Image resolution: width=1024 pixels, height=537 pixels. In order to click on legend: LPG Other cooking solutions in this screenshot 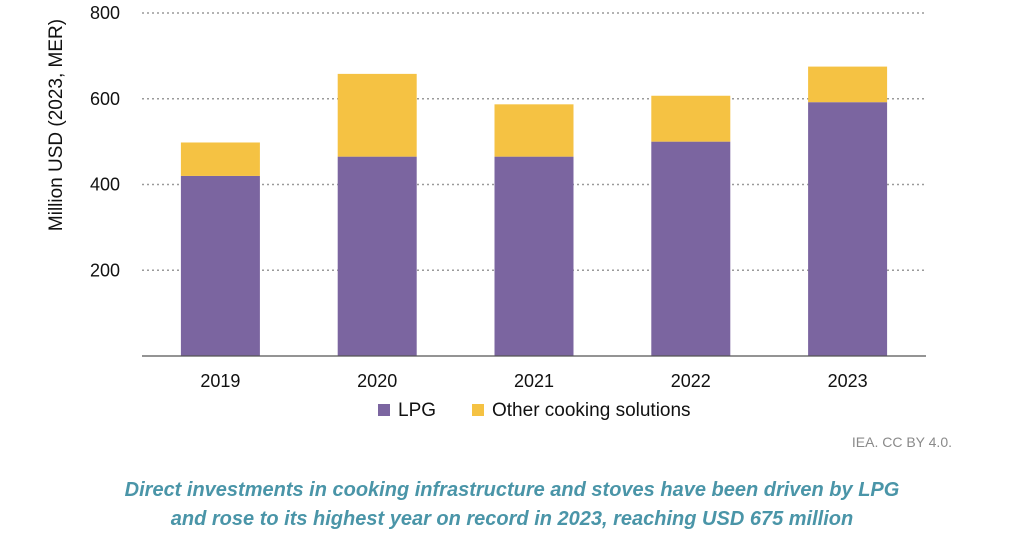, I will do `click(534, 410)`.